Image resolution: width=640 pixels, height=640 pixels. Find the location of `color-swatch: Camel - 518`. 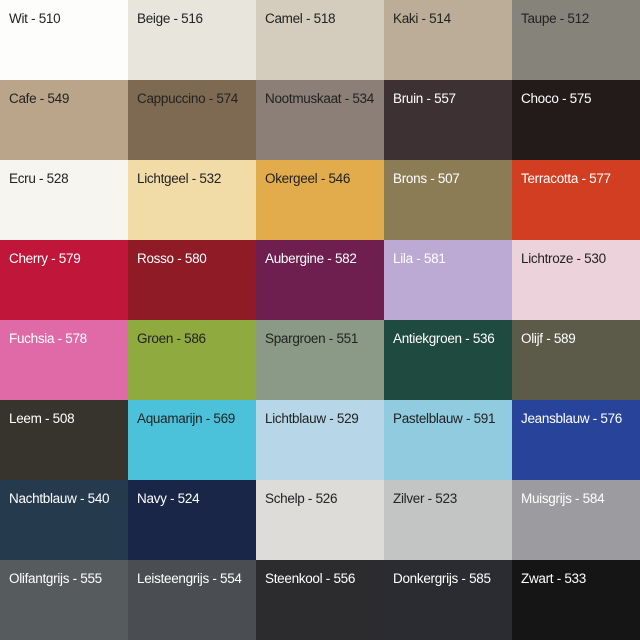

color-swatch: Camel - 518 is located at coordinates (320, 40).